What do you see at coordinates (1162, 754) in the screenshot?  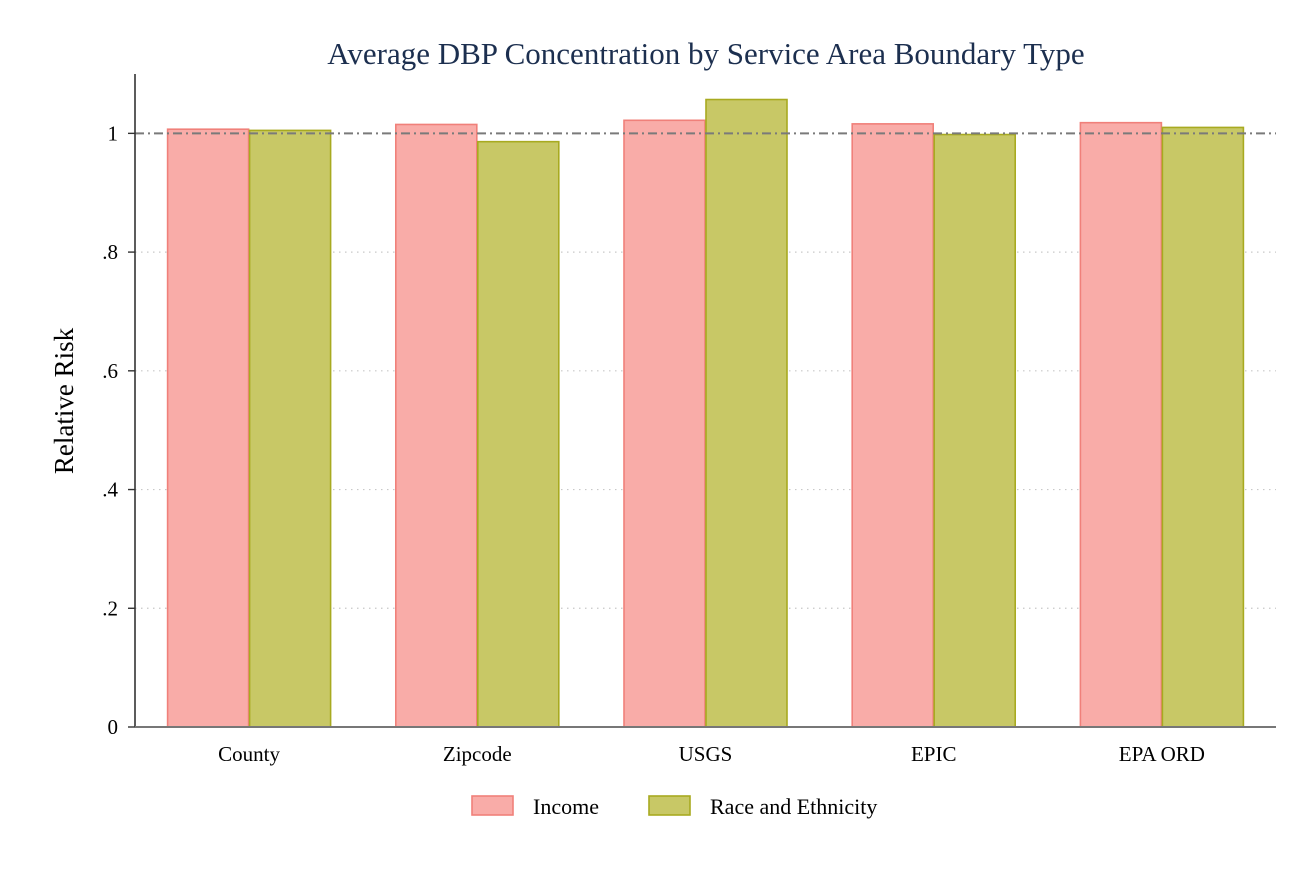 I see `x-tick-label: EPA ORD` at bounding box center [1162, 754].